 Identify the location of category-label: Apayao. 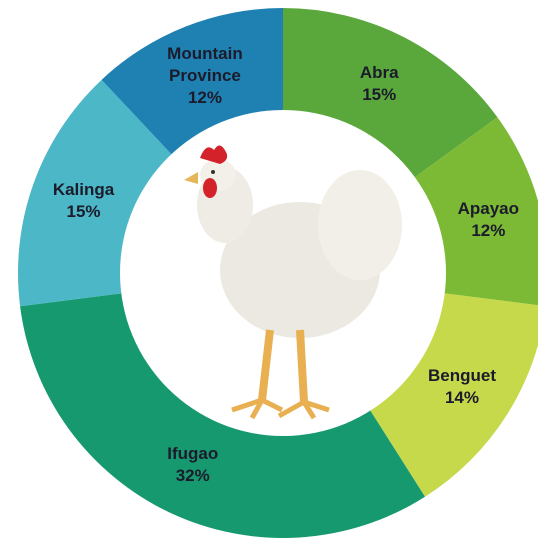
(488, 209).